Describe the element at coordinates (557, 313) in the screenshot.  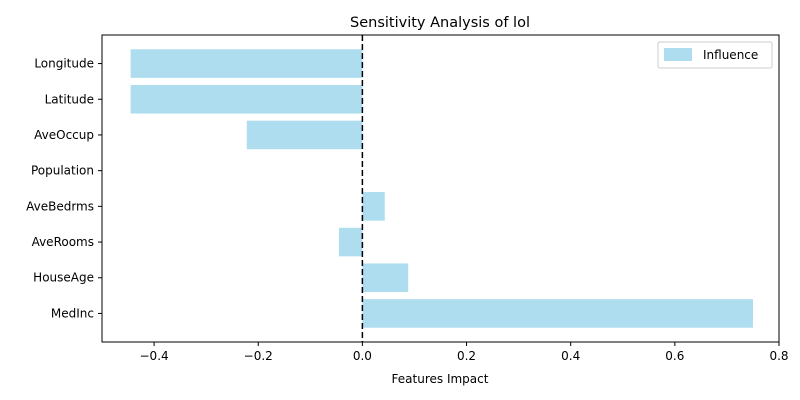
I see `bar-medinc` at that location.